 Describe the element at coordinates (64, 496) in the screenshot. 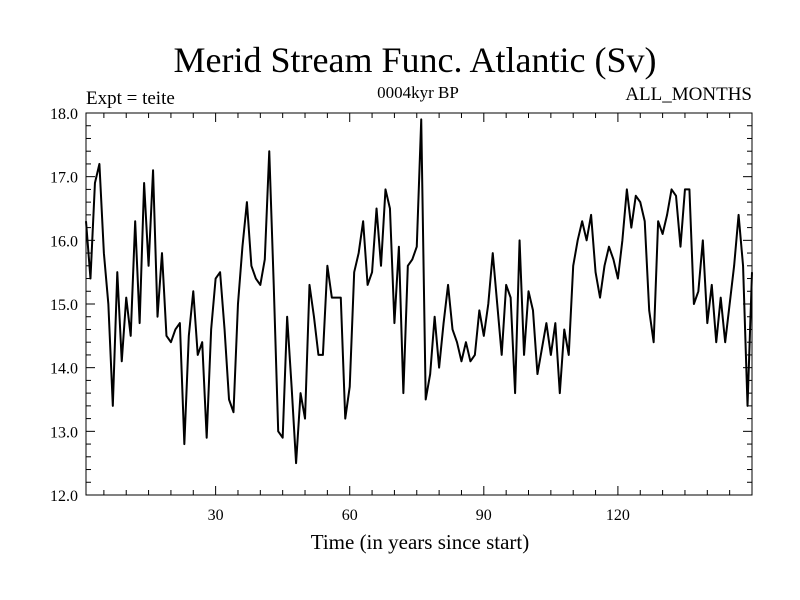

I see `y-tick-label: 12.0` at that location.